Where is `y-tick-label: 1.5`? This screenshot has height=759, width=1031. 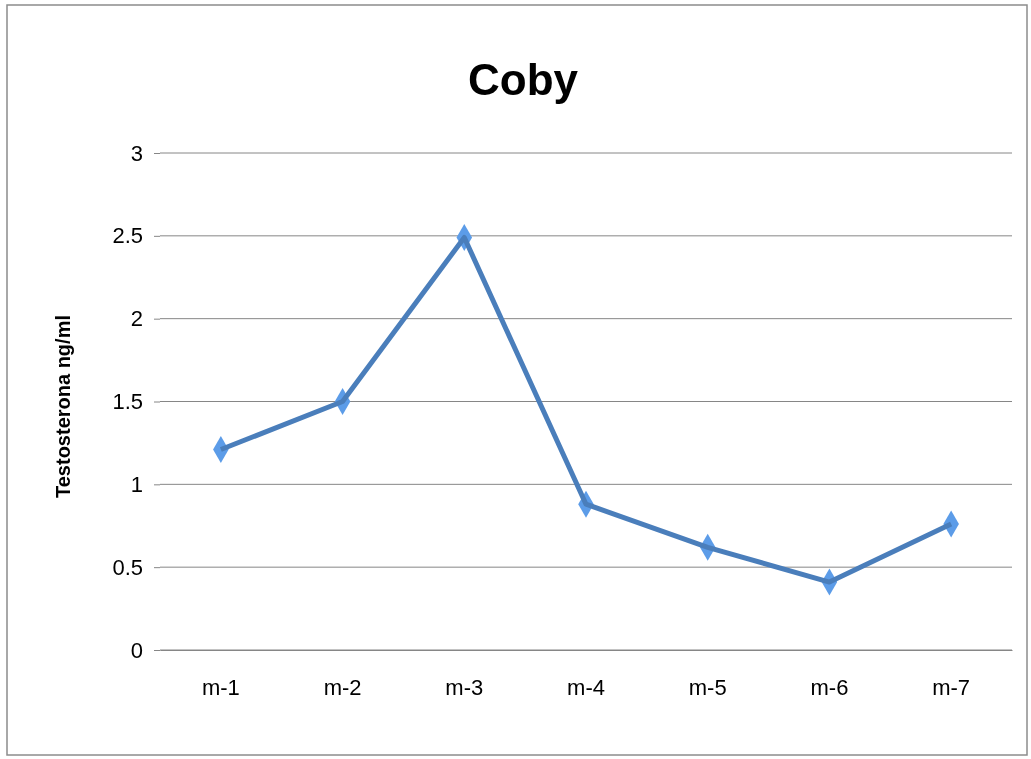 y-tick-label: 1.5 is located at coordinates (127, 402).